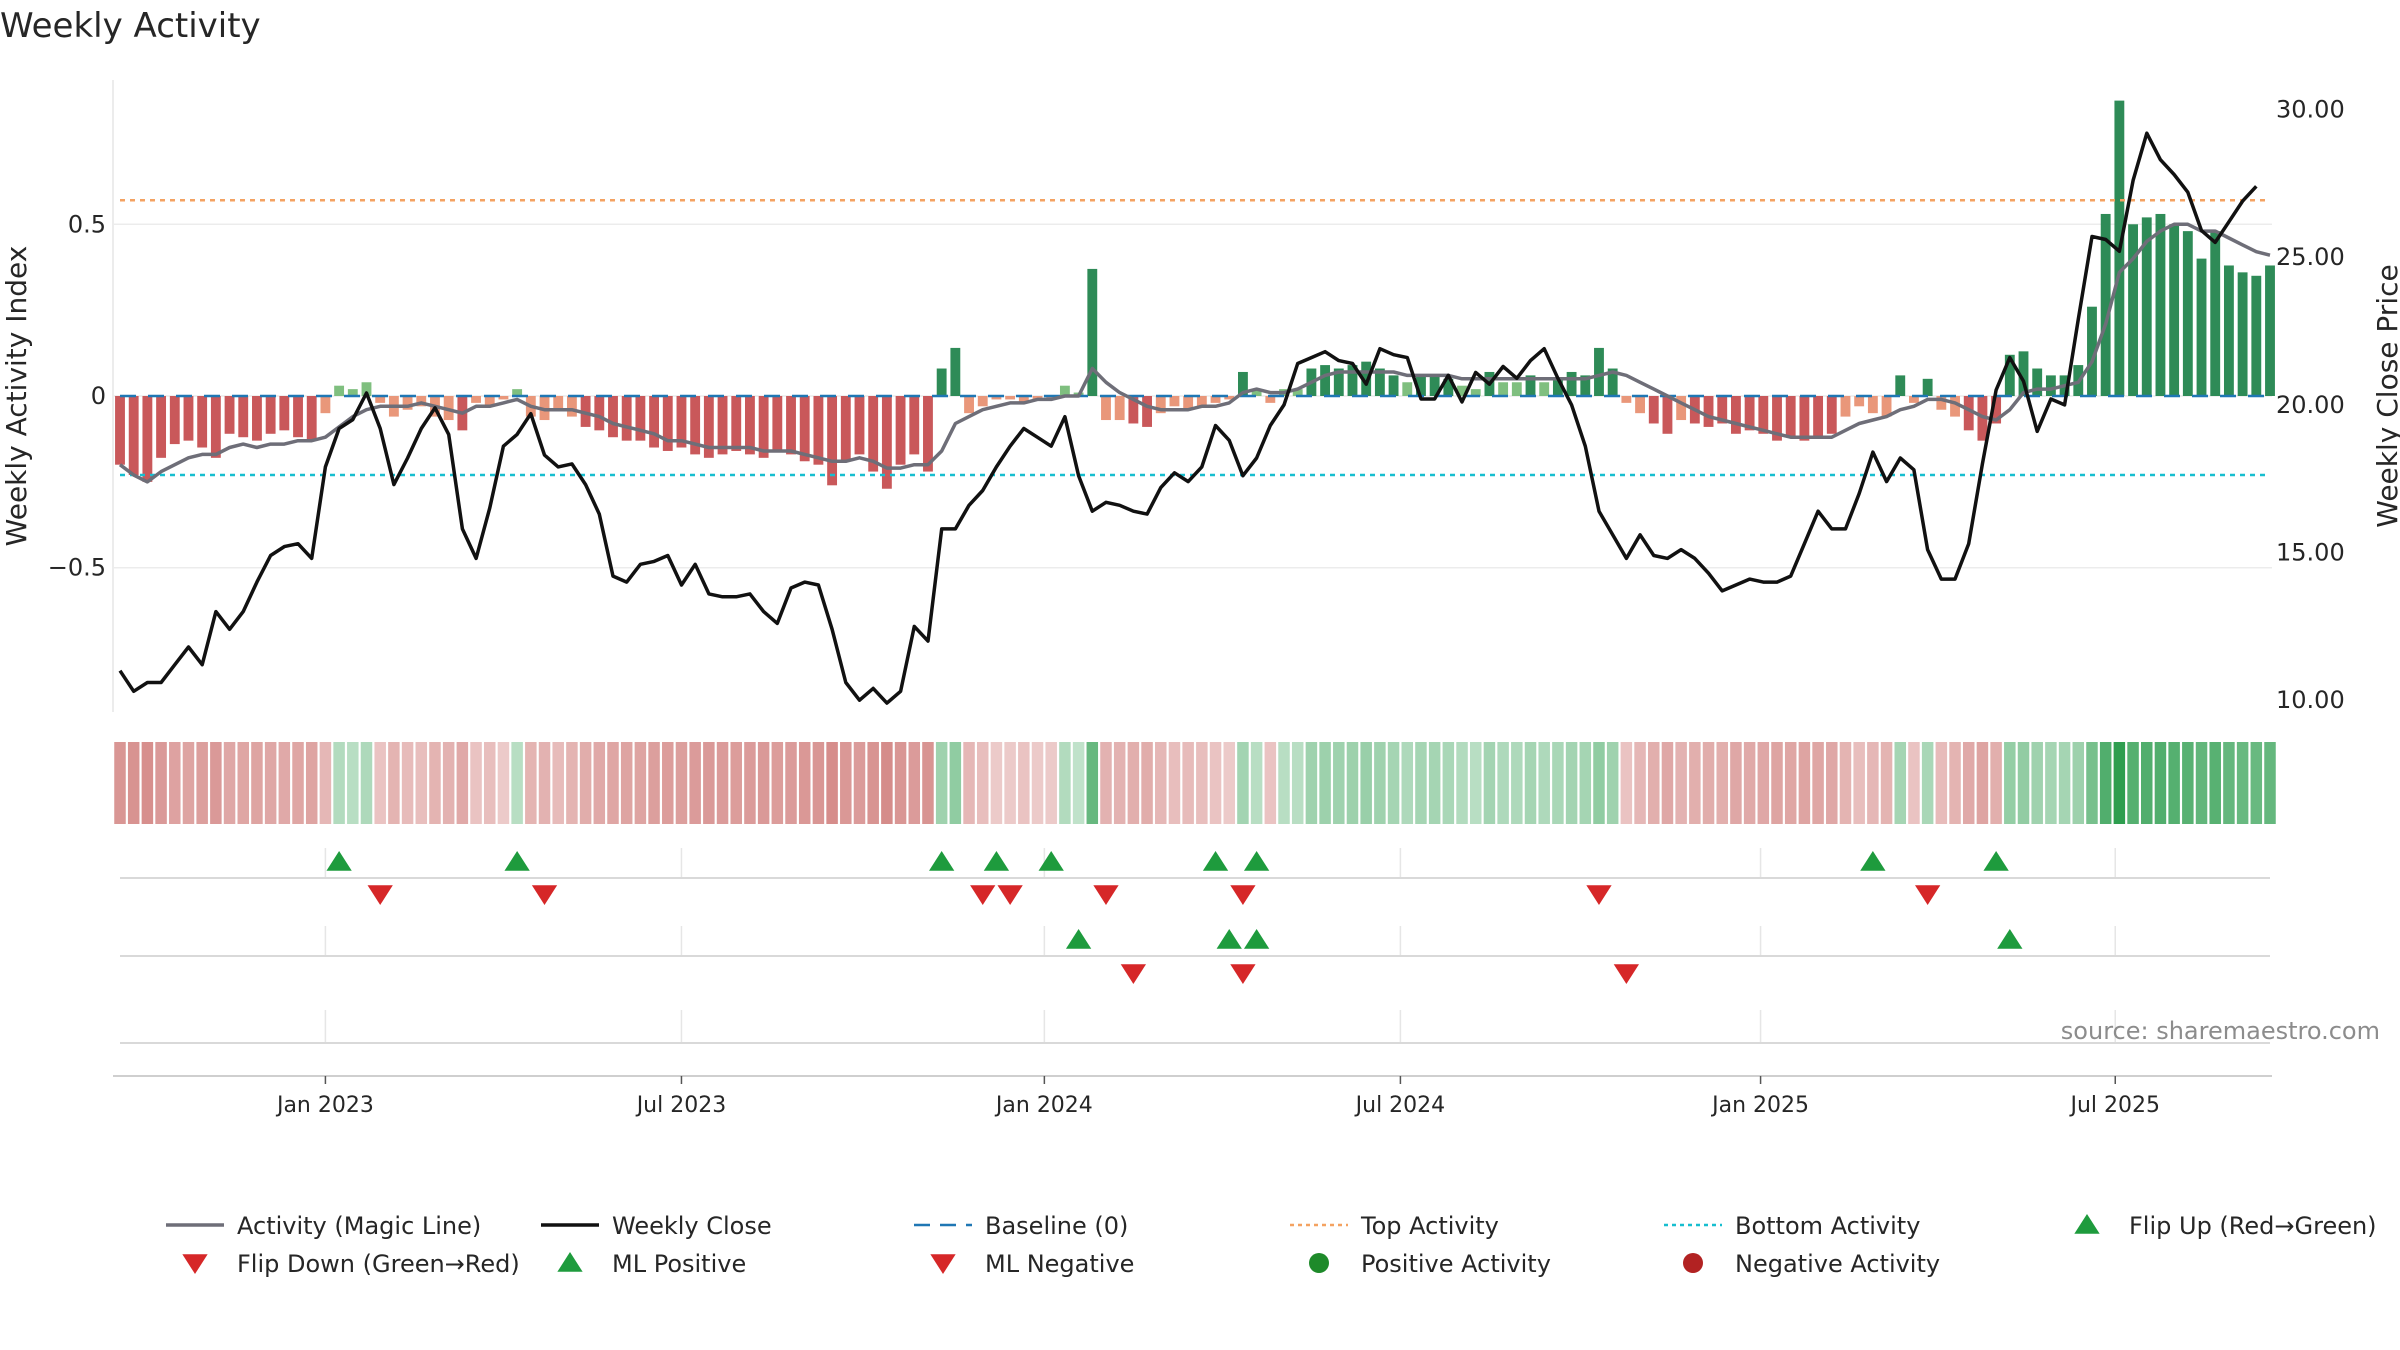 This screenshot has width=2400, height=1350. What do you see at coordinates (1043, 1105) in the screenshot?
I see `x-tick-label: Jan 2024` at bounding box center [1043, 1105].